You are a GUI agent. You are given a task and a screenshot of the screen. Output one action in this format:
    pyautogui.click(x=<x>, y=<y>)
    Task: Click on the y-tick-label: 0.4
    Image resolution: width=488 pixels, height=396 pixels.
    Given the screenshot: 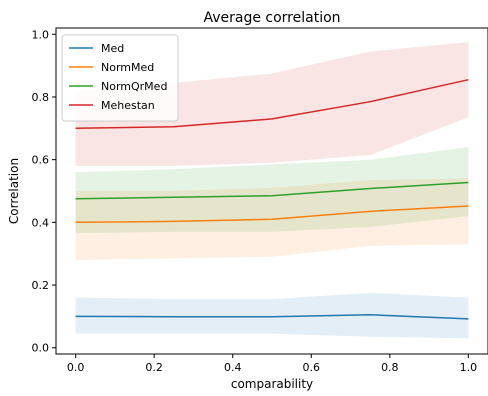 What is the action you would take?
    pyautogui.click(x=41, y=222)
    